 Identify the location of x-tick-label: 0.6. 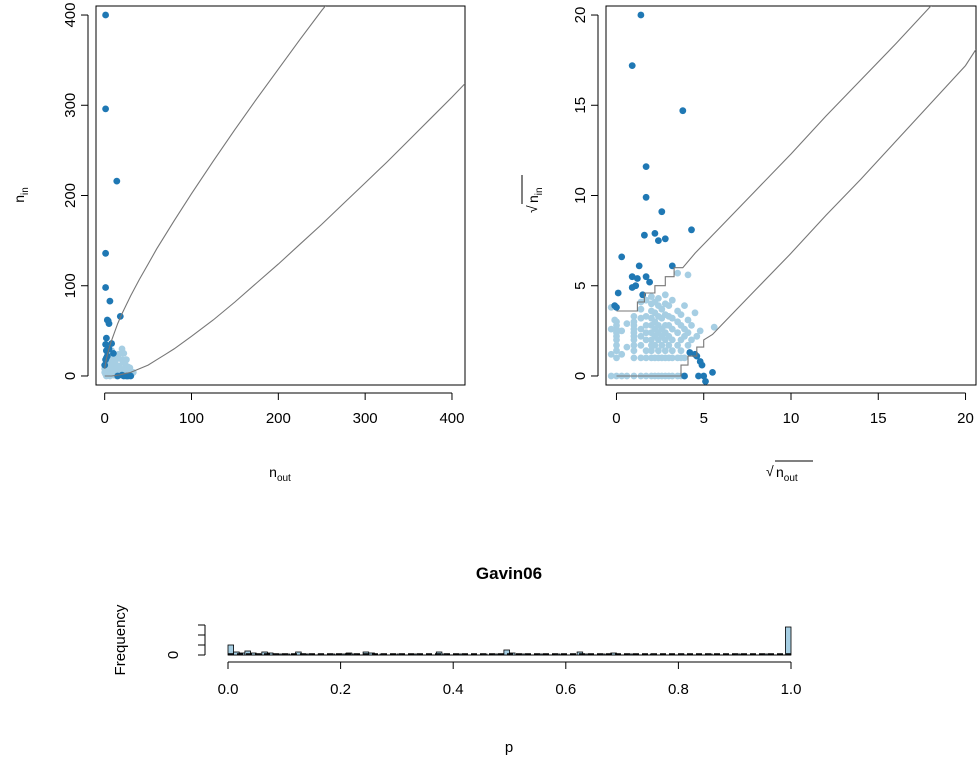
(565, 689).